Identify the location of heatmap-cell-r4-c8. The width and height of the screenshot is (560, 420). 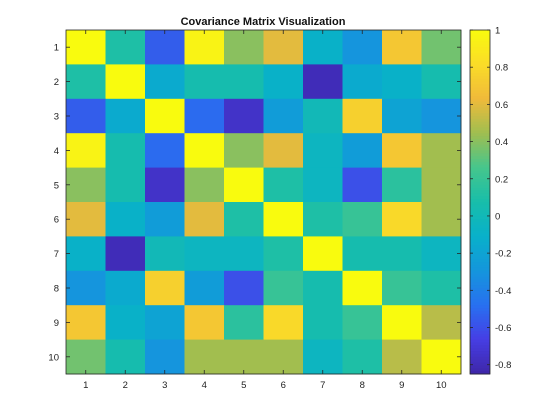
(362, 150).